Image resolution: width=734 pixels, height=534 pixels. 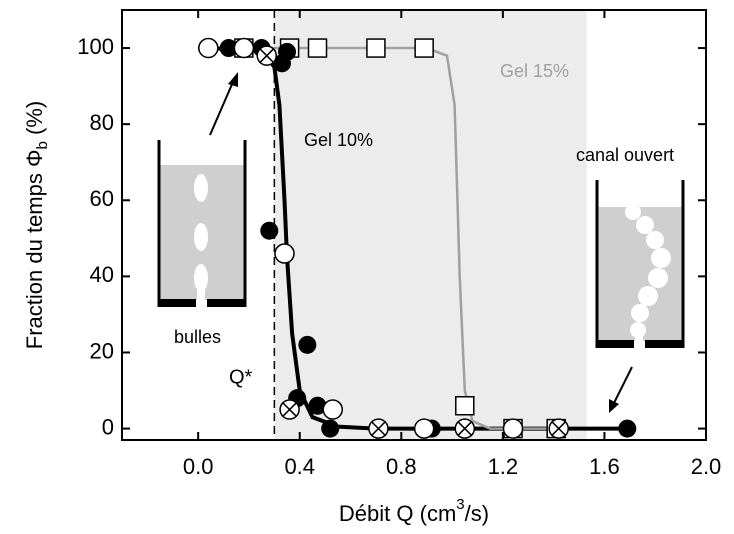 What do you see at coordinates (477, 513) in the screenshot?
I see `axis-title-part: /s)` at bounding box center [477, 513].